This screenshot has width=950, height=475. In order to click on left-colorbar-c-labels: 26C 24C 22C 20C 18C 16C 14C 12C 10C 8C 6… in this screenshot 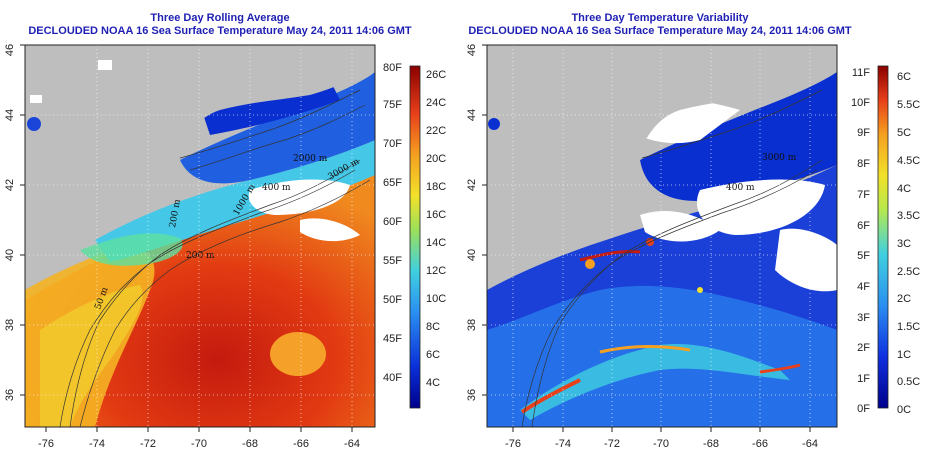, I will do `click(436, 229)`.